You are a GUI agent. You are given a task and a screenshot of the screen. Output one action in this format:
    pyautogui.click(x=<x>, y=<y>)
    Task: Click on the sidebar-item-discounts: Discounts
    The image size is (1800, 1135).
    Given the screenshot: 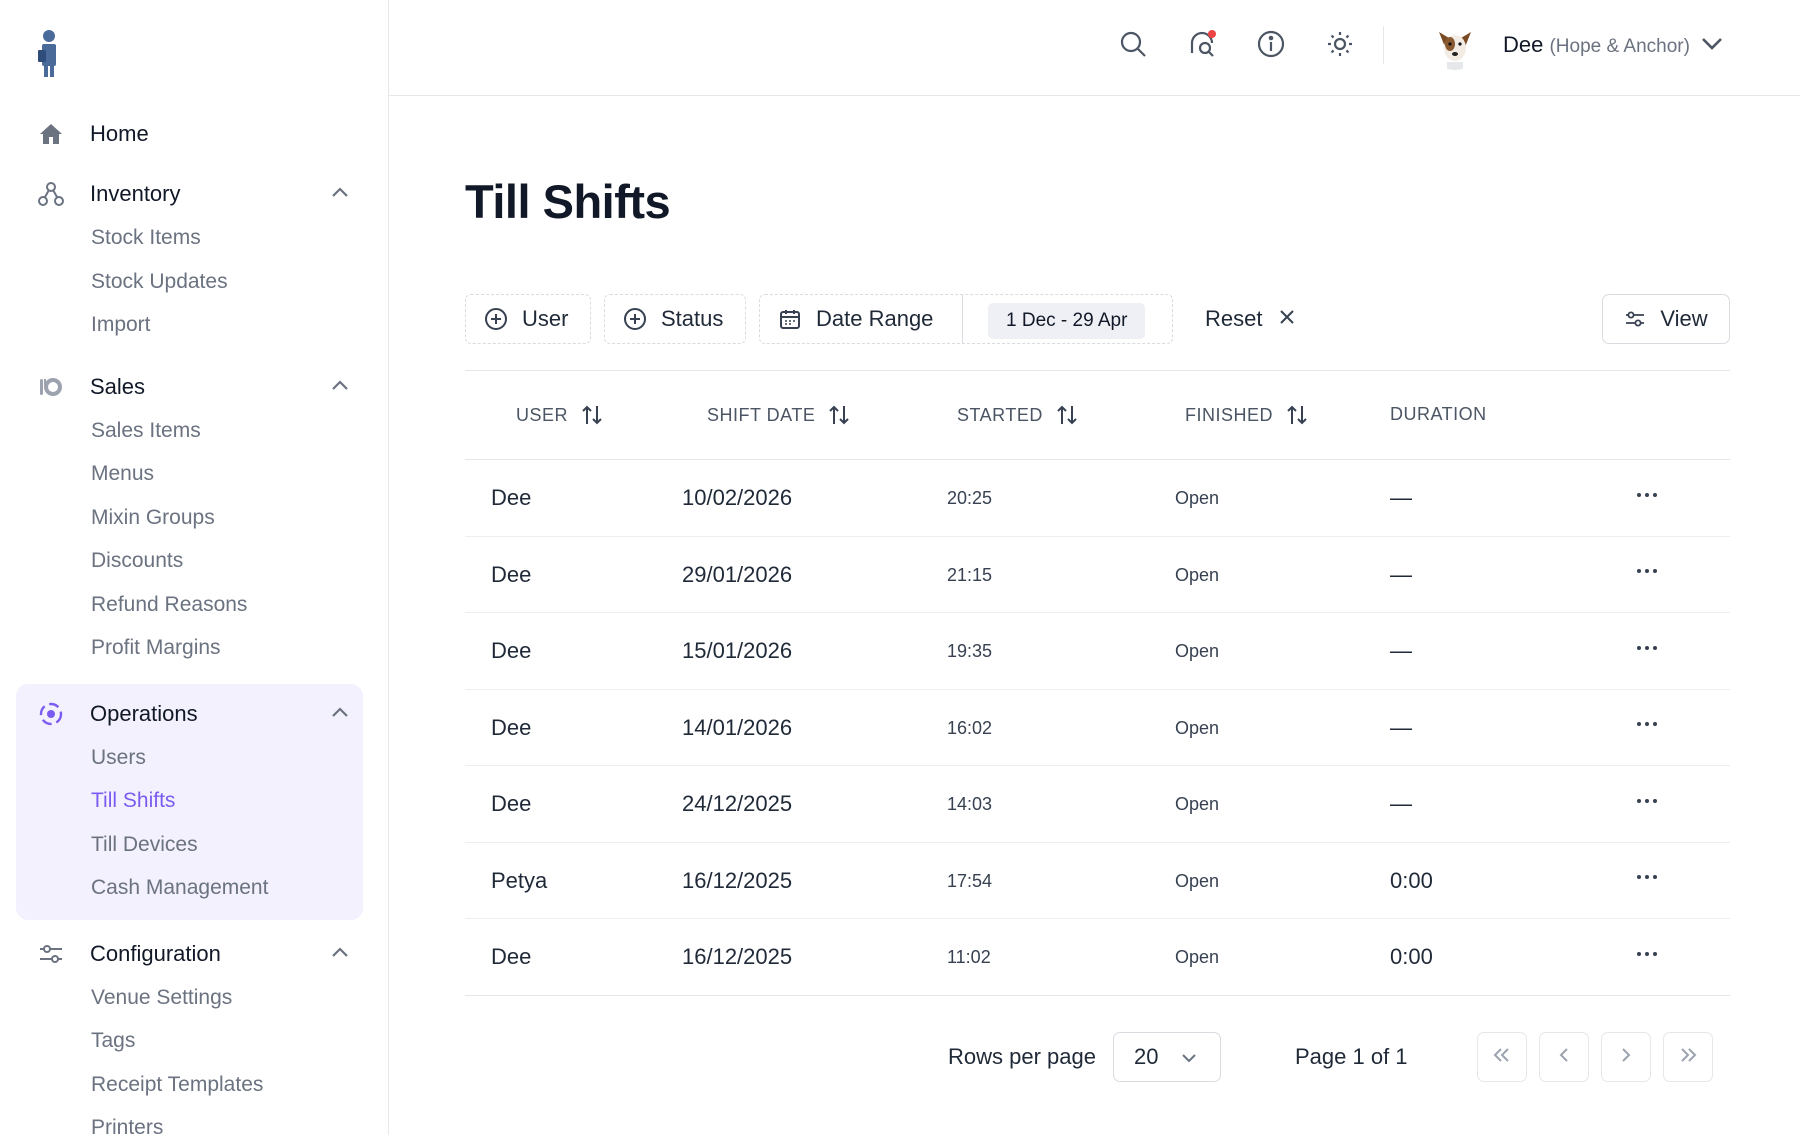 What is the action you would take?
    pyautogui.click(x=137, y=560)
    